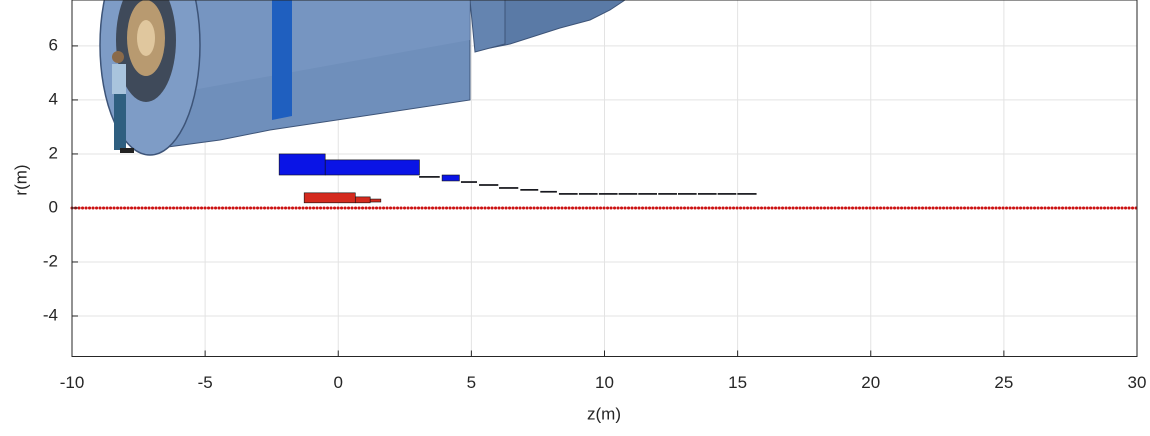 This screenshot has height=436, width=1150. I want to click on x-tick-label: -5, so click(205, 382).